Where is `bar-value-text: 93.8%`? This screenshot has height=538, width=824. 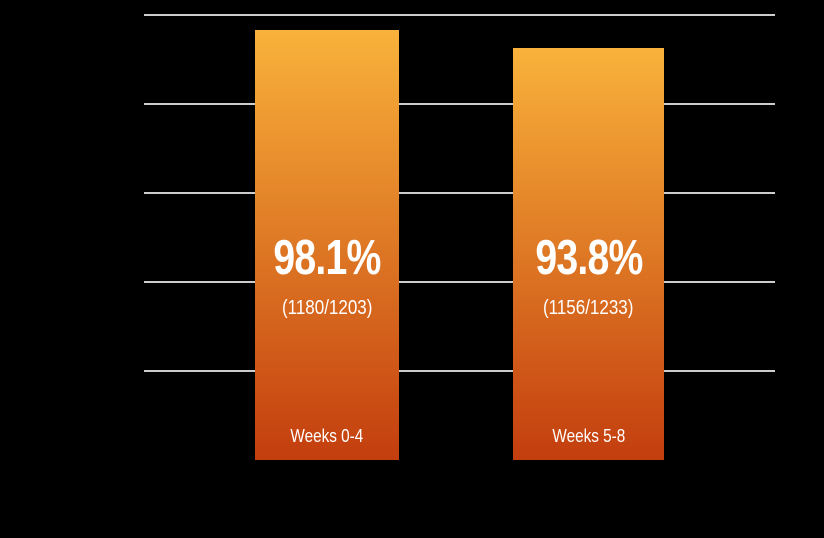
bar-value-text: 93.8% is located at coordinates (588, 258).